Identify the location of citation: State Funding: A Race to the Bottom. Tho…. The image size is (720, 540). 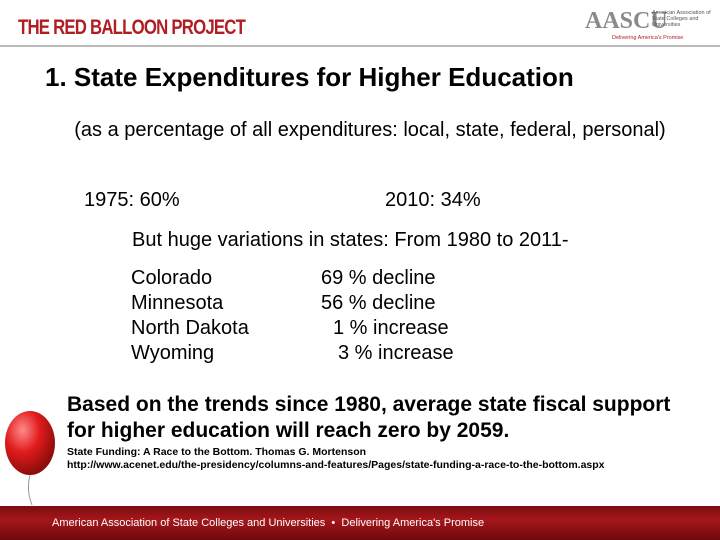
(347, 459).